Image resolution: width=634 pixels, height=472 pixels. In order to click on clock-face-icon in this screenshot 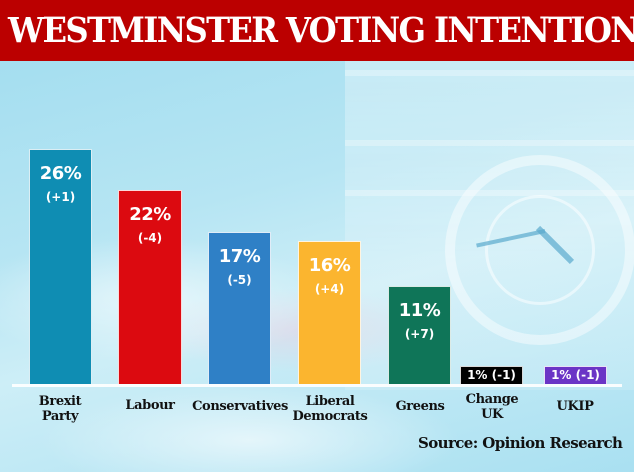, I will do `click(539, 250)`.